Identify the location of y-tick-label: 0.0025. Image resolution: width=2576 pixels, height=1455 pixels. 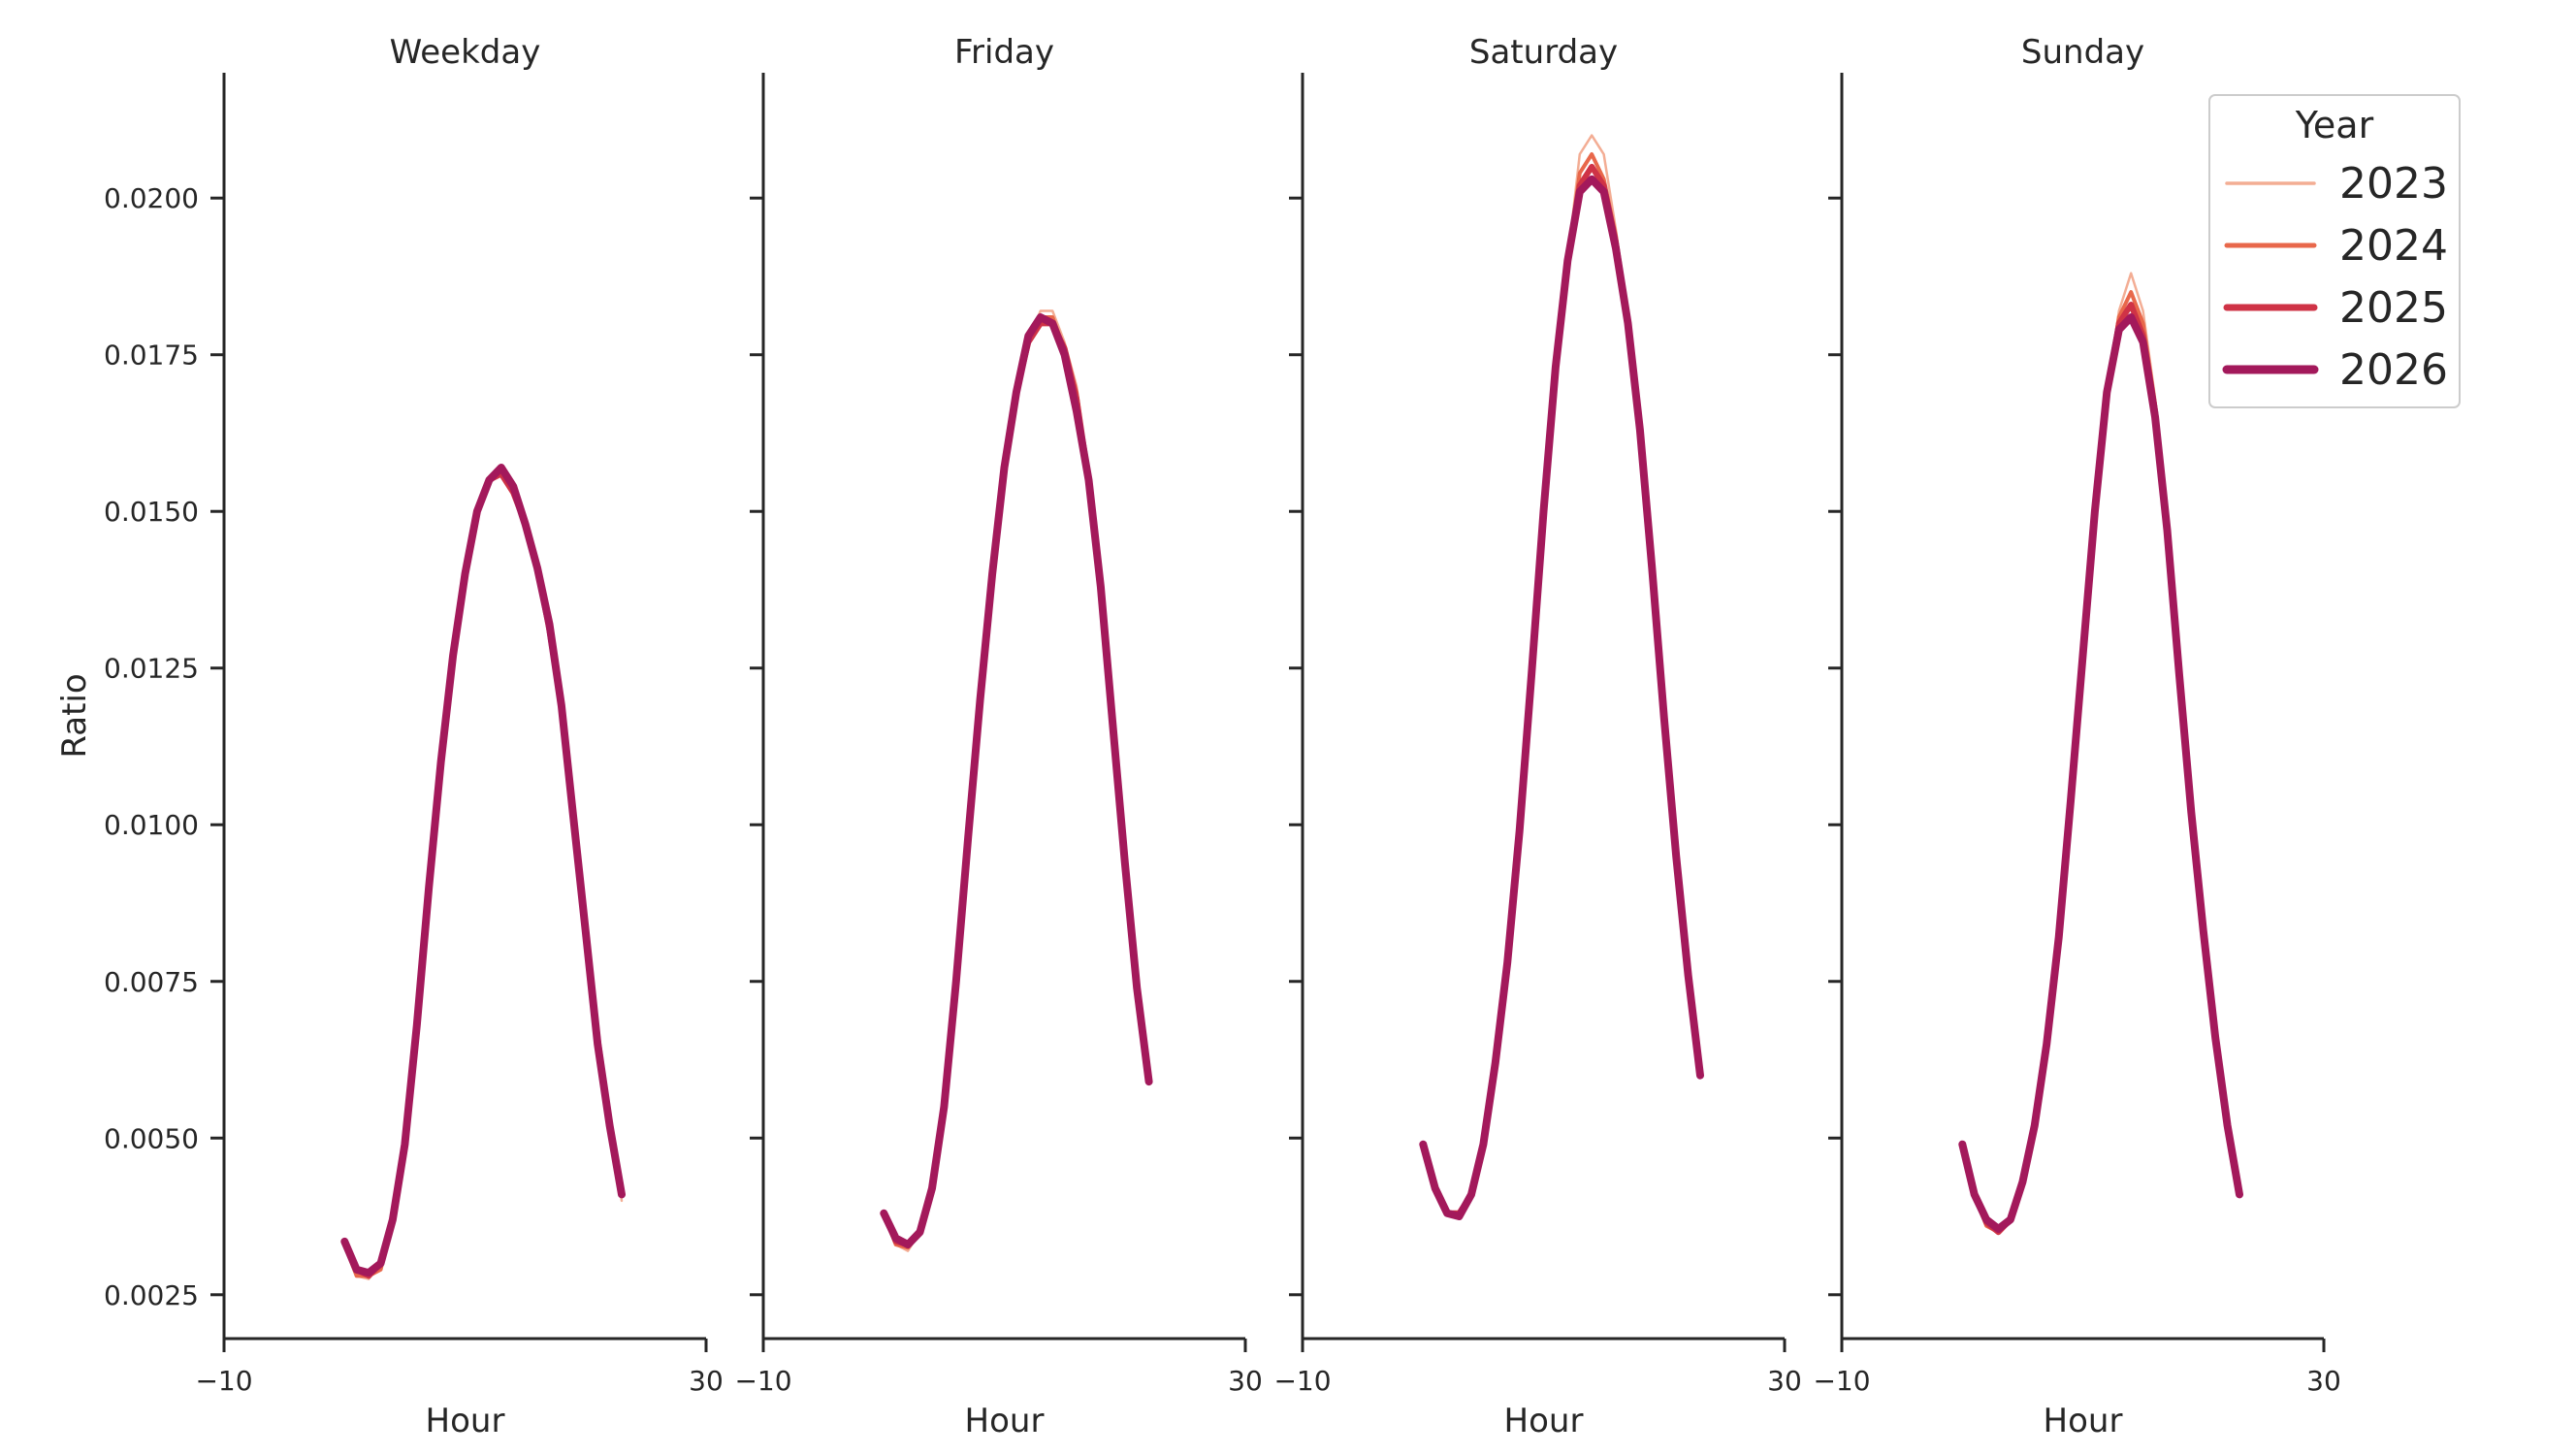
(151, 1295).